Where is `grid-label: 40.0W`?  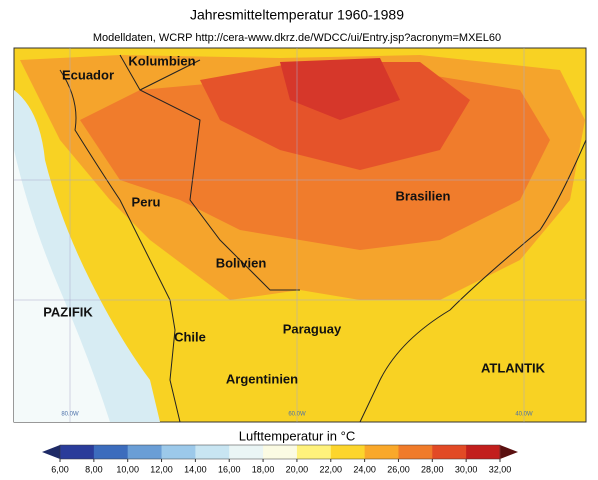 grid-label: 40.0W is located at coordinates (524, 415).